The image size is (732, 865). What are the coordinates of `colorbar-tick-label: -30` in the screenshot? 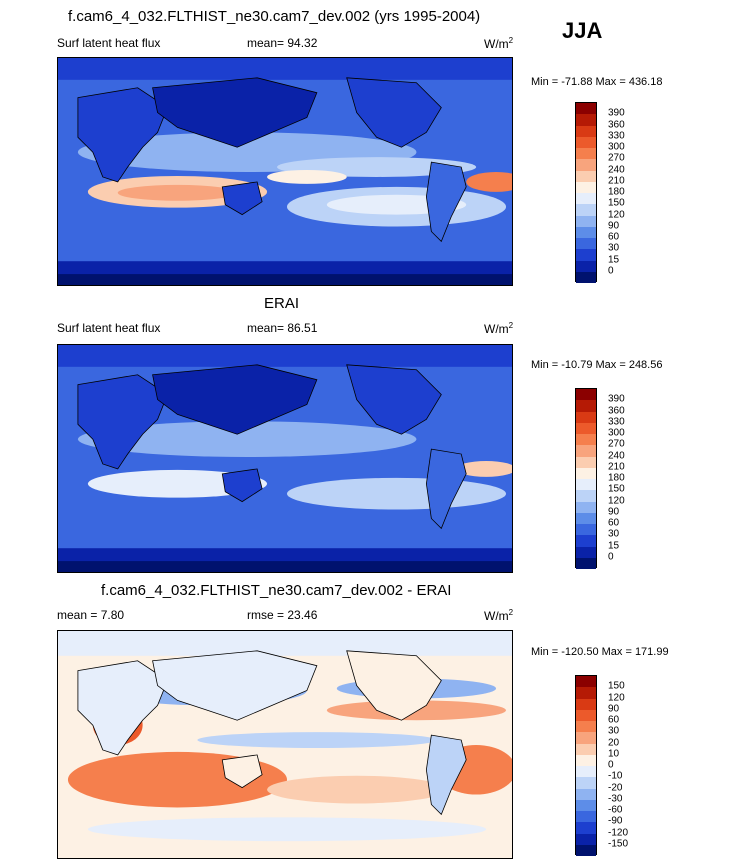 It's located at (615, 799).